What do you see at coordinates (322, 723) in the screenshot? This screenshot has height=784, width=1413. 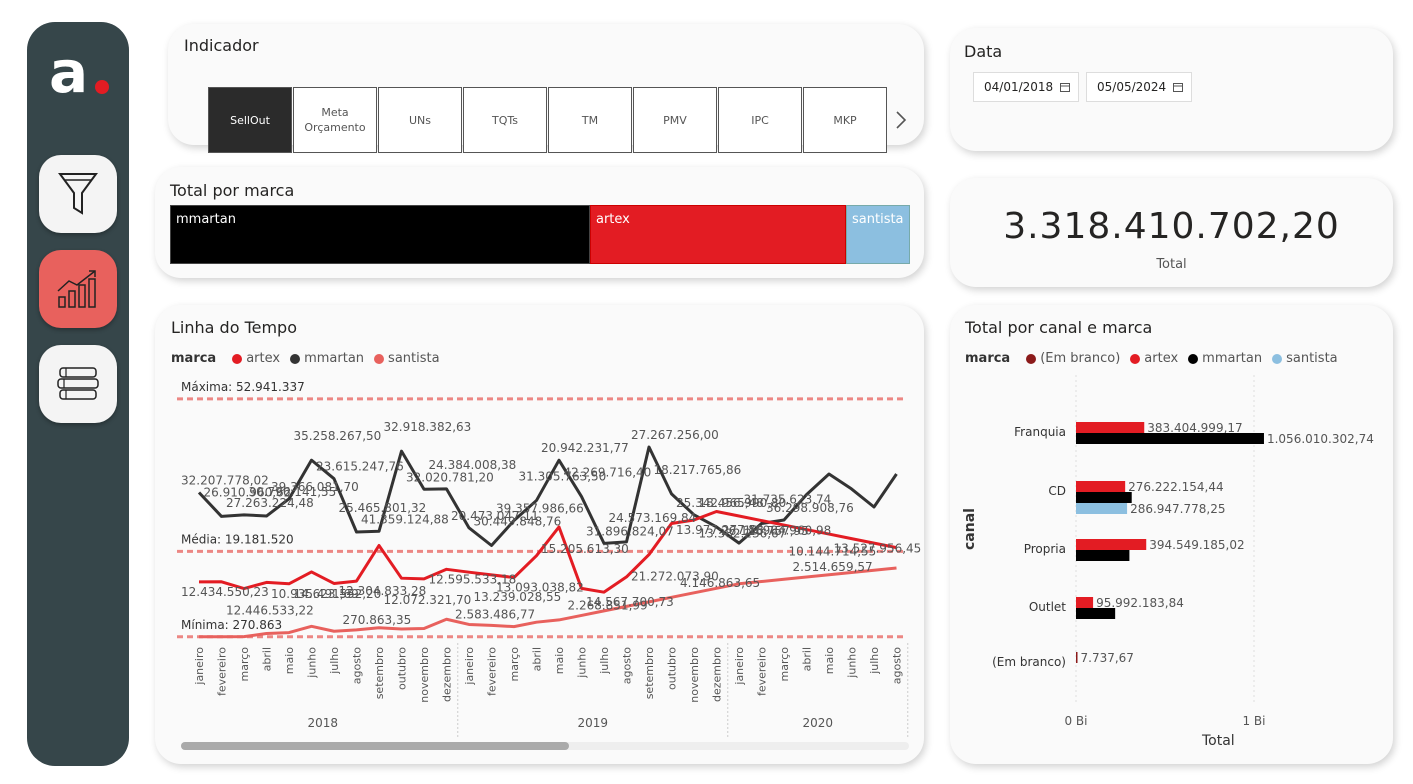 I see `x-group-label: 2018` at bounding box center [322, 723].